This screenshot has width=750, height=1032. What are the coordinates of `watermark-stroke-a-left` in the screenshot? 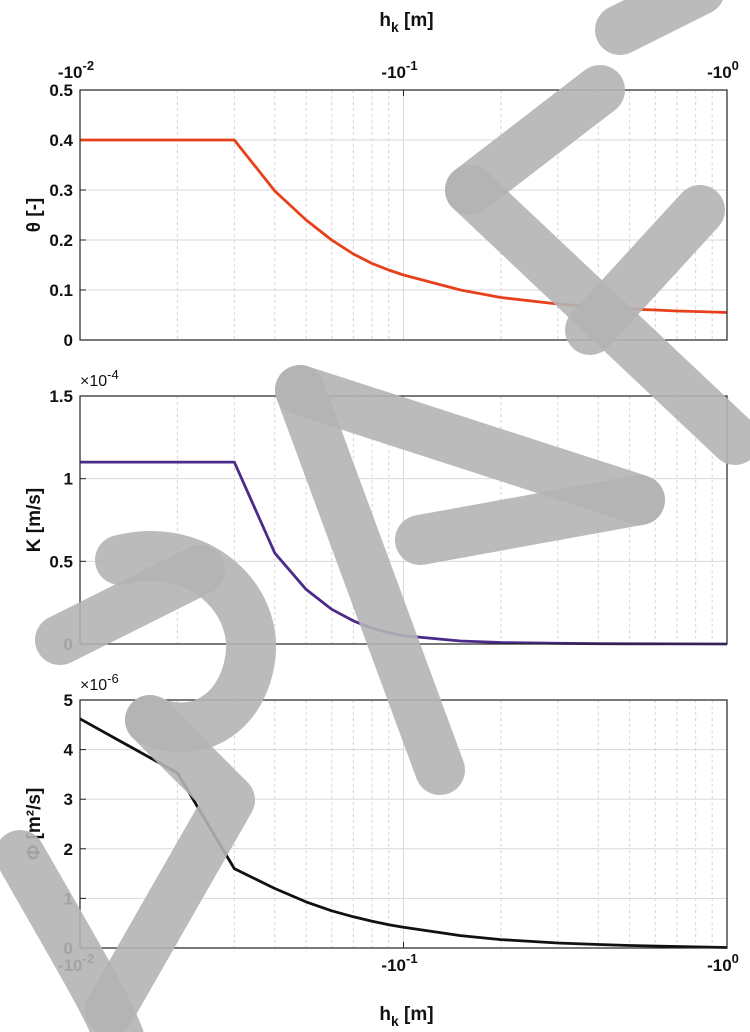 It's located at (370, 580).